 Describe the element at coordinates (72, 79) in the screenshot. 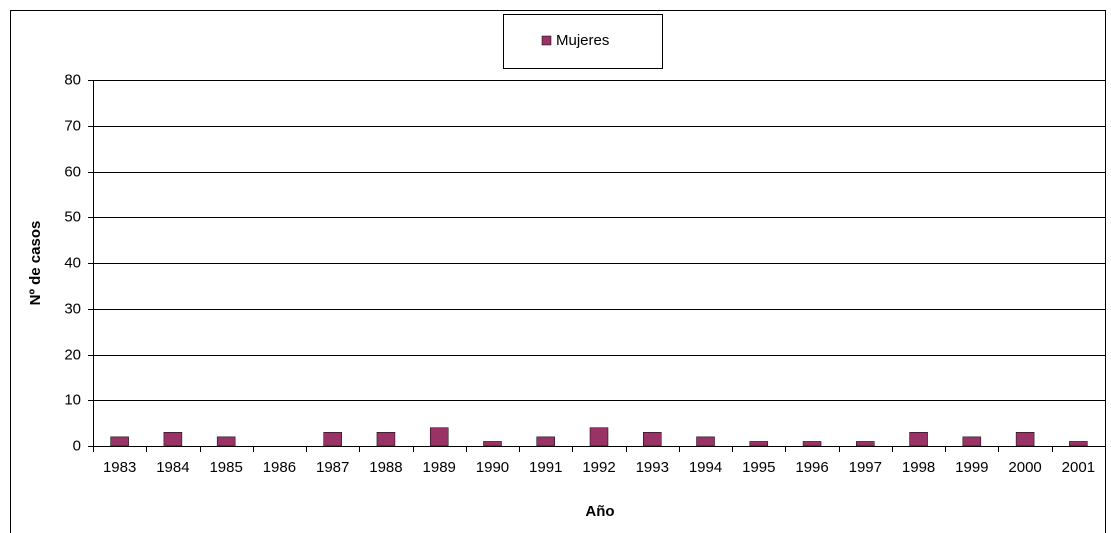

I see `y-tick-label: 80` at that location.